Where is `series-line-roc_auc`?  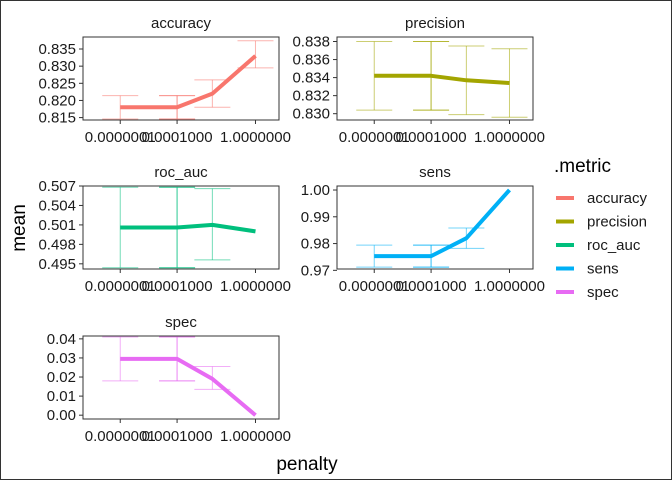 series-line-roc_auc is located at coordinates (188, 228).